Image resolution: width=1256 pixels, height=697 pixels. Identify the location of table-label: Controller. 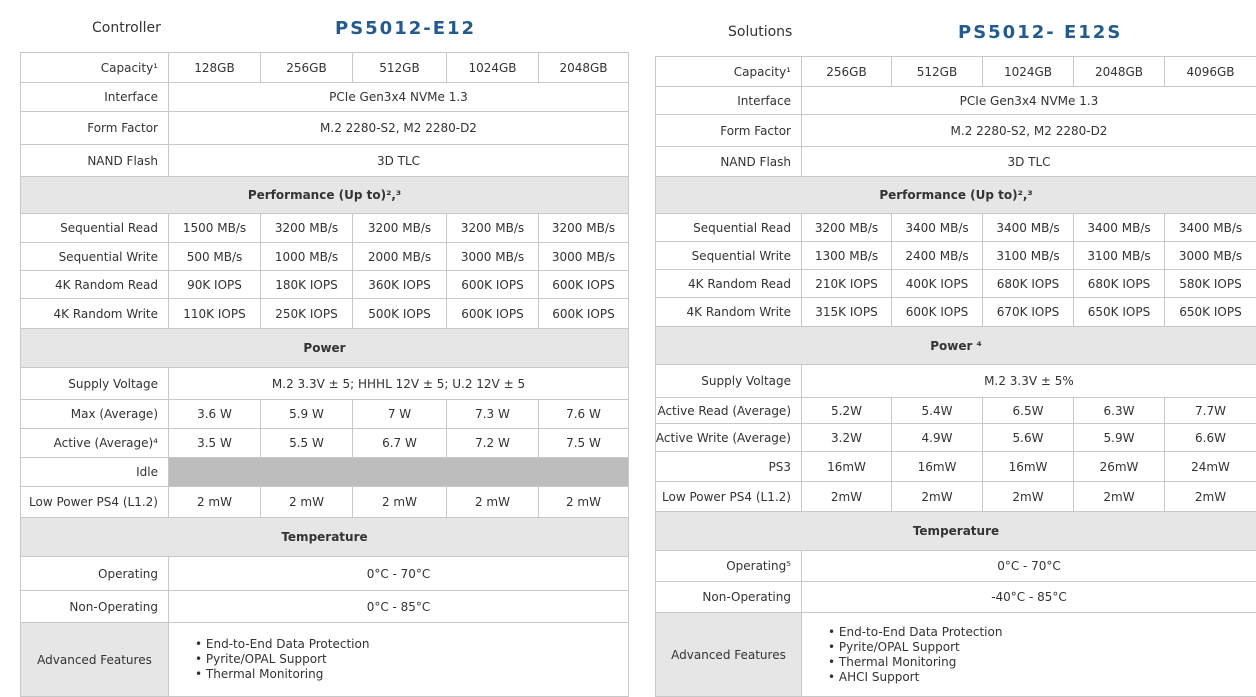
(126, 28).